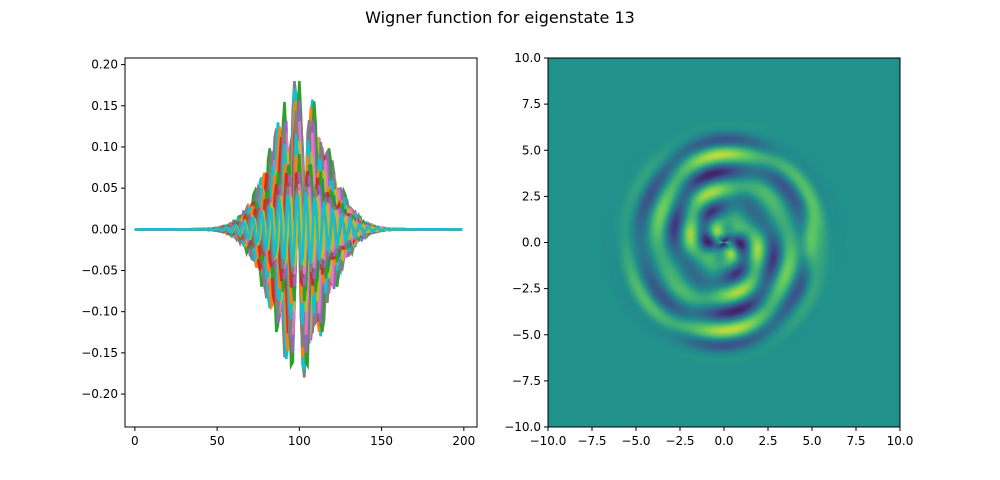  What do you see at coordinates (104, 188) in the screenshot?
I see `left-y-tick-label: 0.05` at bounding box center [104, 188].